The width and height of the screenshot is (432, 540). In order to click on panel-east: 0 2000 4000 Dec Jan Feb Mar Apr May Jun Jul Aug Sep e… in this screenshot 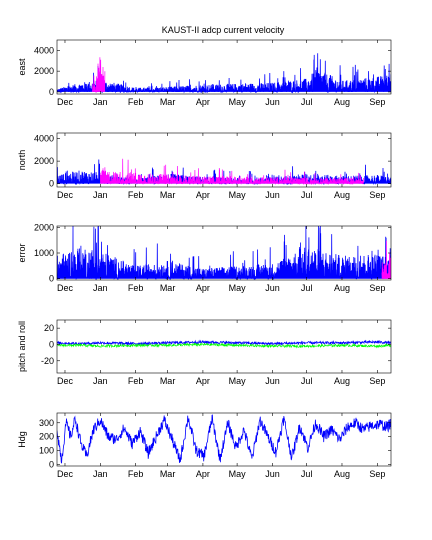, I will do `click(204, 73)`.